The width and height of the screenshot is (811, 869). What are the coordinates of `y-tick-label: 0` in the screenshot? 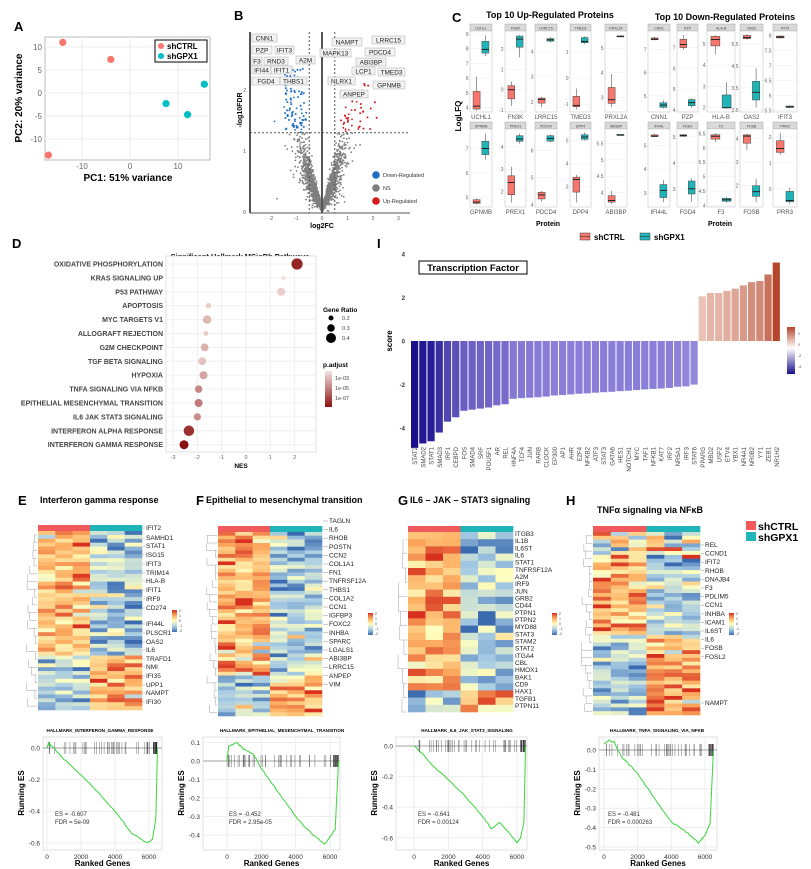 It's located at (40, 93).